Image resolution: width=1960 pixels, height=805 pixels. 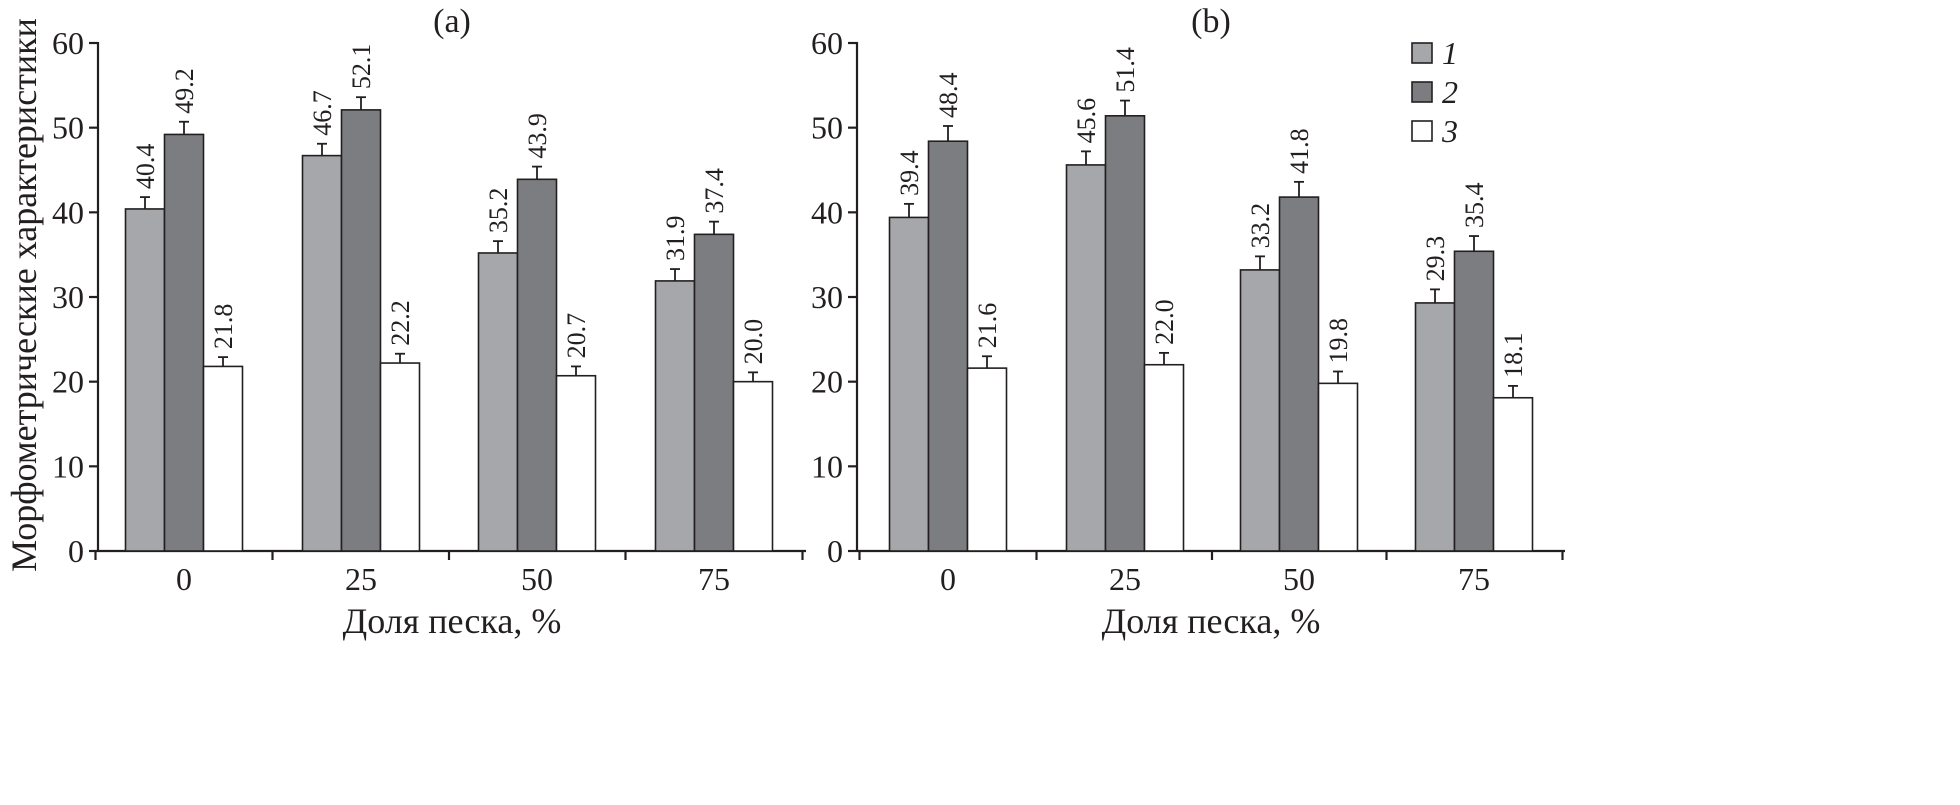 What do you see at coordinates (1125, 70) in the screenshot?
I see `data-label: 51.4` at bounding box center [1125, 70].